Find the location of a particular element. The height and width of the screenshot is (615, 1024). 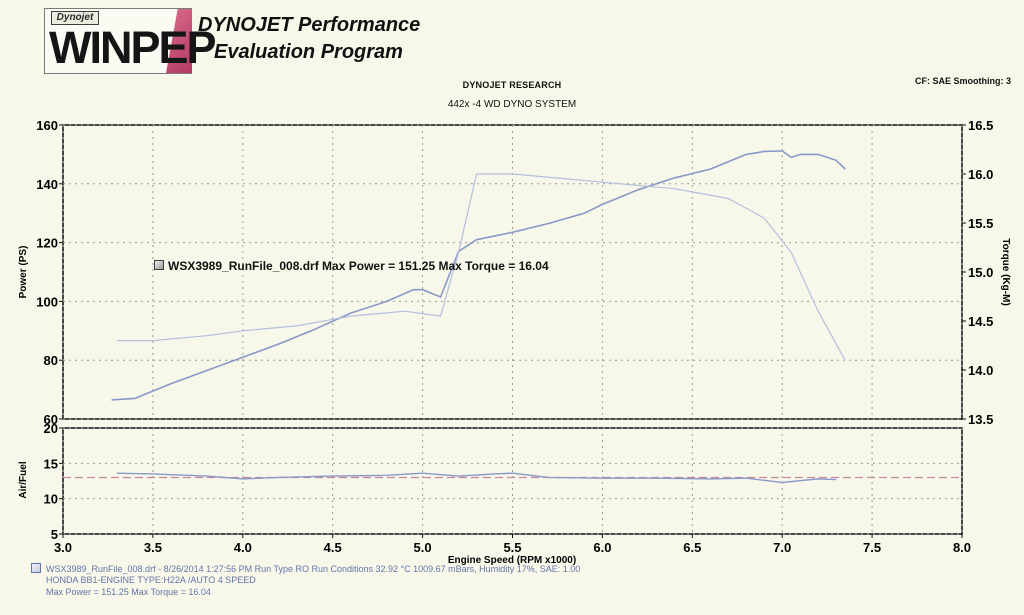

power-tick-label-3: 120 is located at coordinates (47, 243).